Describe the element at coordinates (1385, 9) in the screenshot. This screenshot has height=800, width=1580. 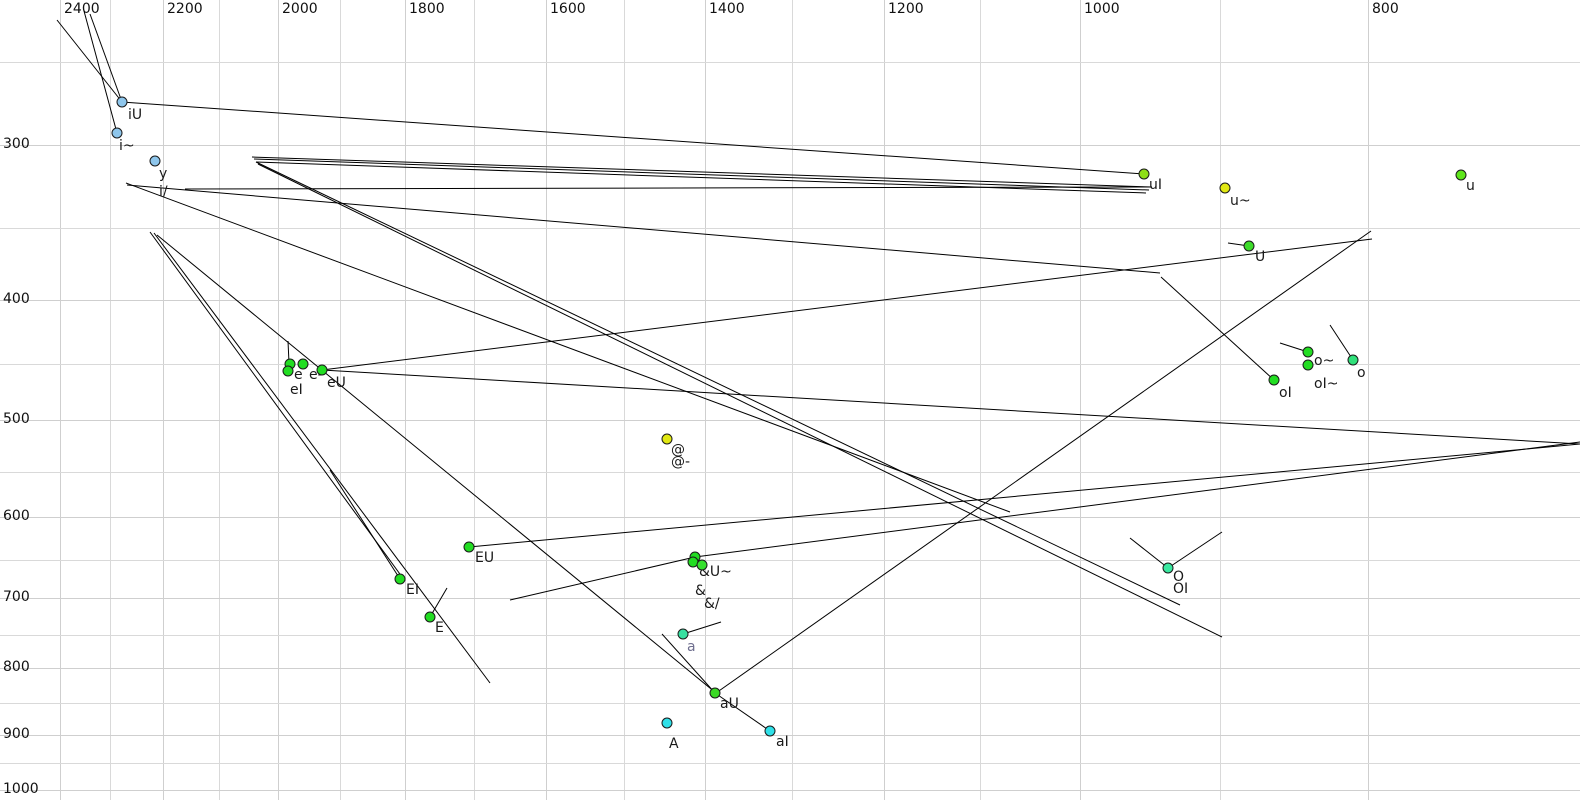
I see `x-axis-tick-label: 800` at that location.